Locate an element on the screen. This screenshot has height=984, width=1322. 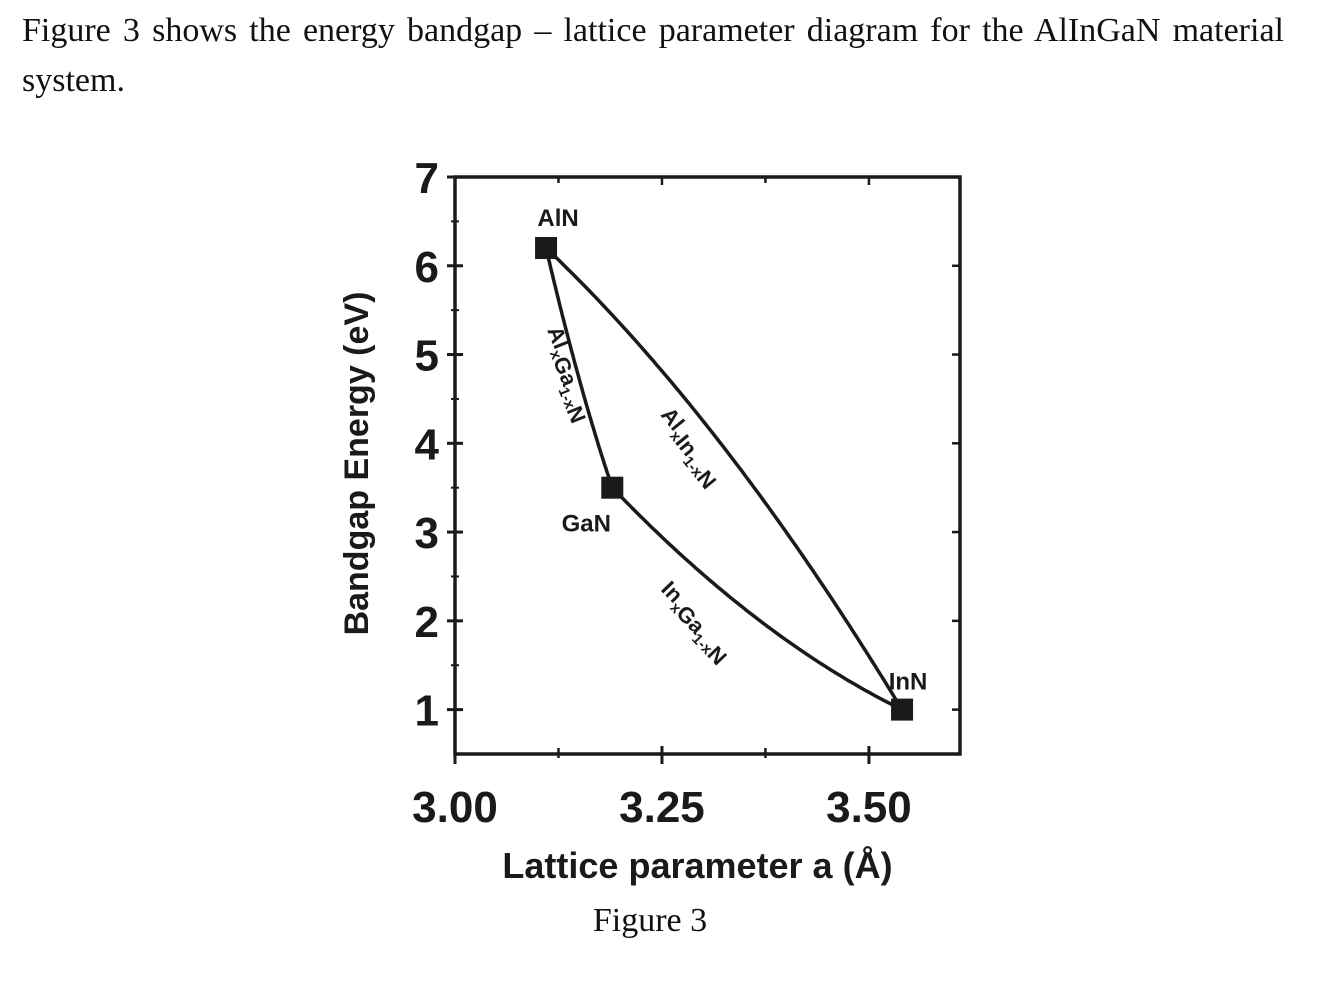
marker-AlN is located at coordinates (546, 248).